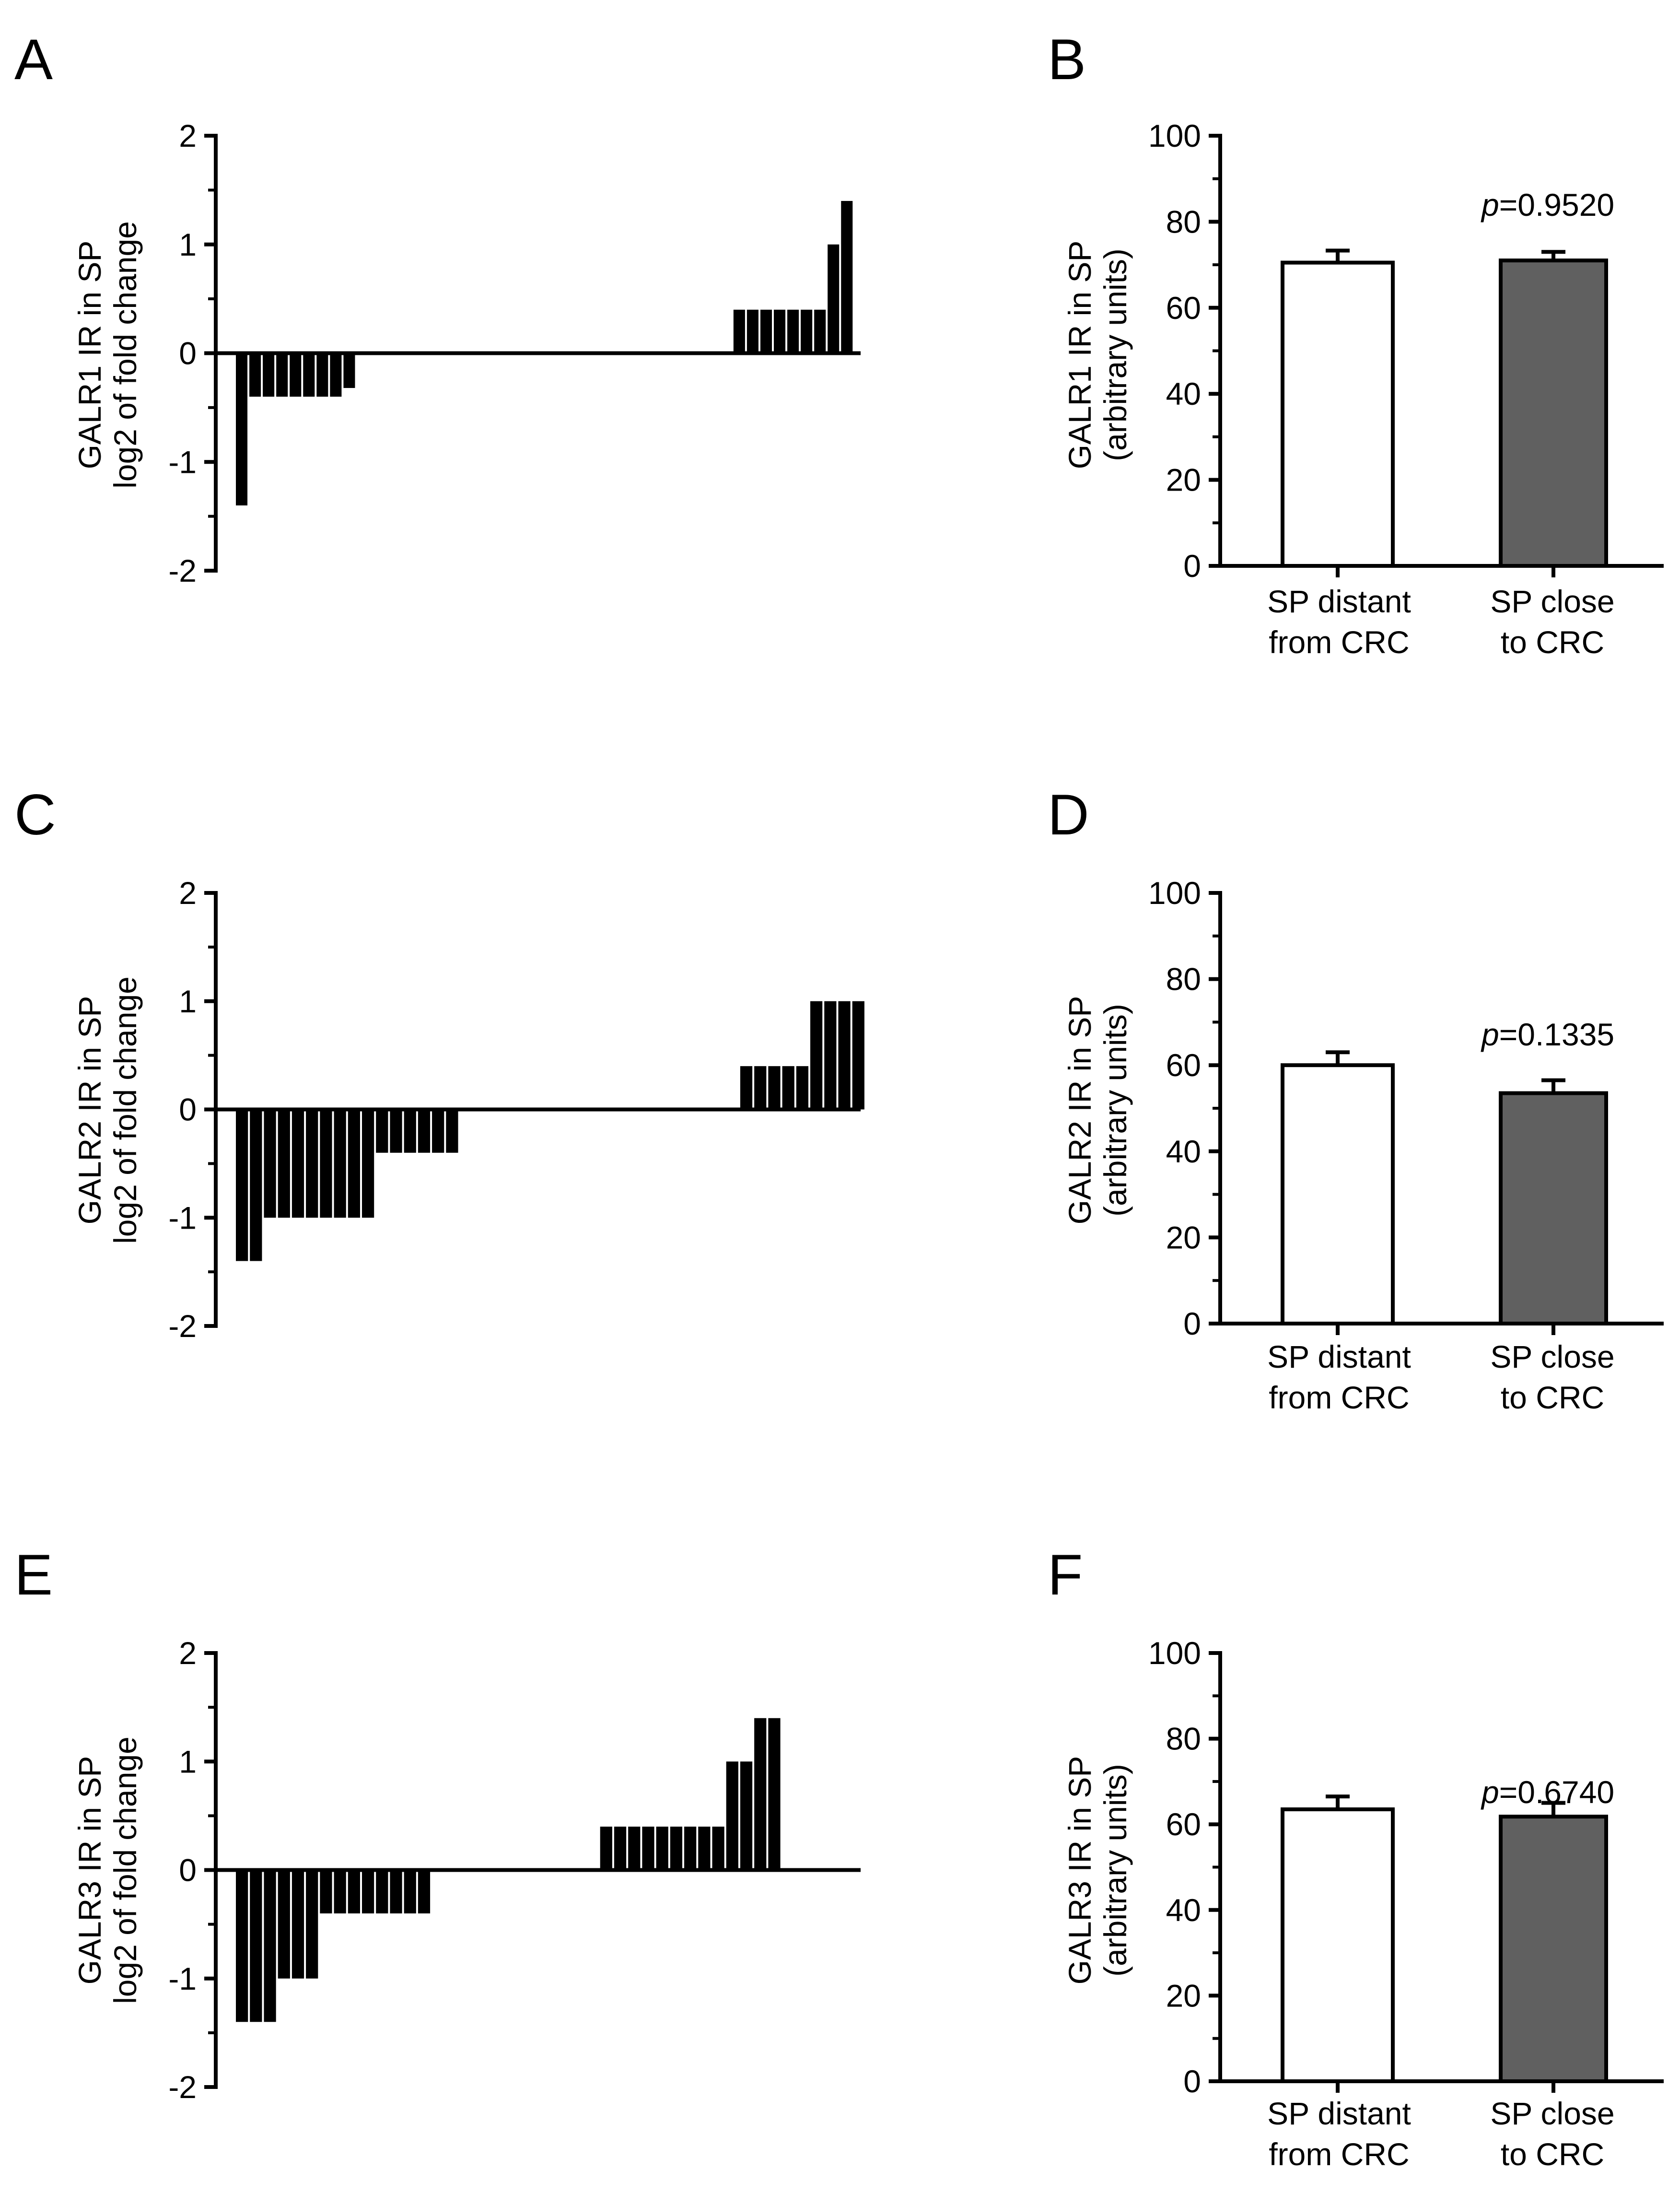 This screenshot has height=2193, width=1680. I want to click on y-tick-label: 40, so click(1184, 394).